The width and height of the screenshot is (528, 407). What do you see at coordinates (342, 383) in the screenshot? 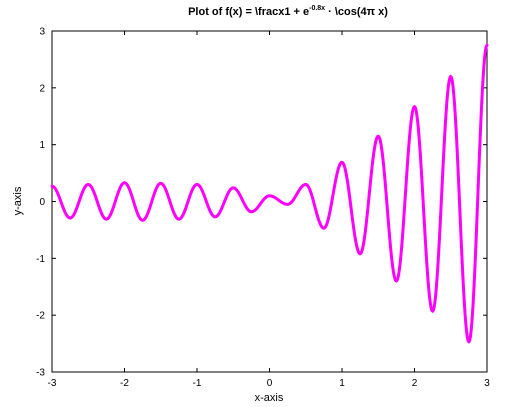
I see `x-tick-label: 1` at bounding box center [342, 383].